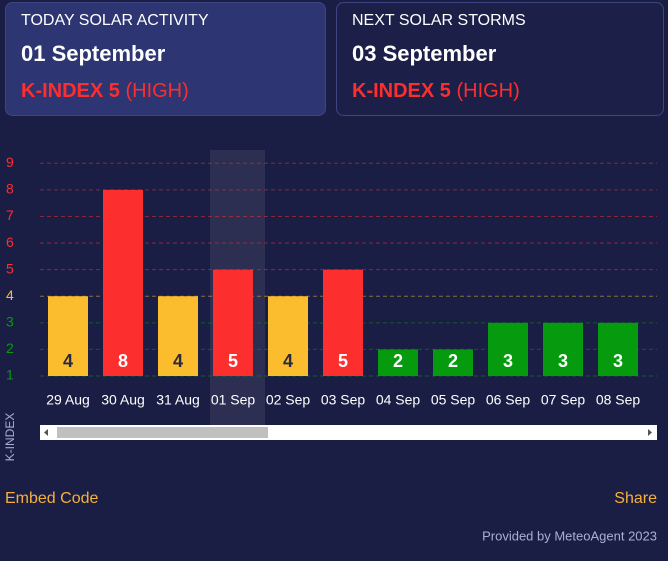 This screenshot has height=561, width=668. Describe the element at coordinates (115, 20) in the screenshot. I see `card-heading: TODAY SOLAR ACTIVITY` at that location.